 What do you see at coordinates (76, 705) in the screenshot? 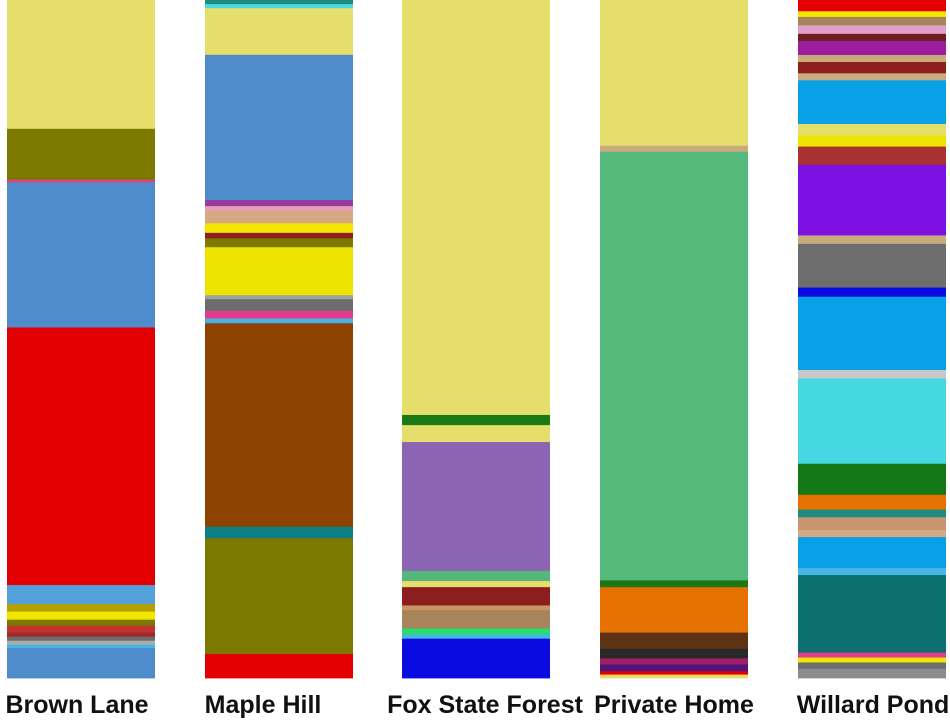
I see `category-label-brown-lane: Brown Lane` at bounding box center [76, 705].